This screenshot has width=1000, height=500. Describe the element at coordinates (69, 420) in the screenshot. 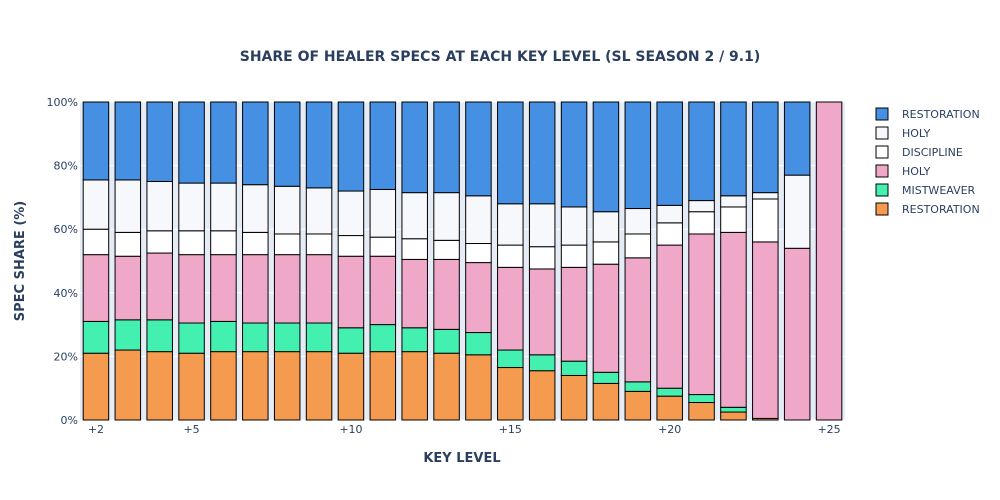

I see `y-tick-label: 0%` at that location.